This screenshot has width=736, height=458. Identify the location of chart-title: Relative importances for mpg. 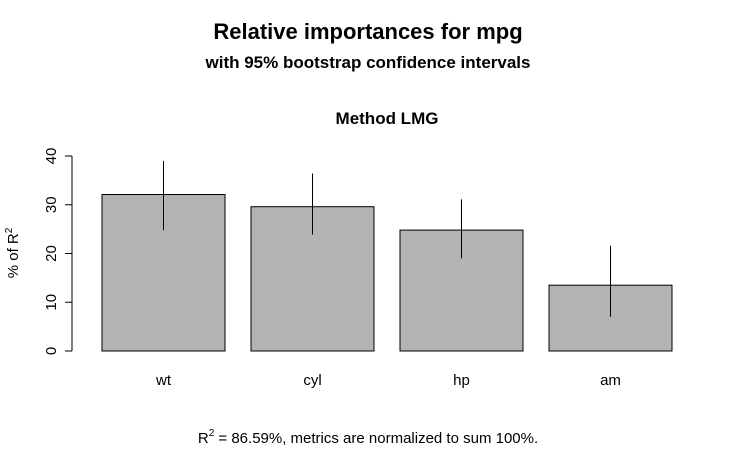
(367, 31).